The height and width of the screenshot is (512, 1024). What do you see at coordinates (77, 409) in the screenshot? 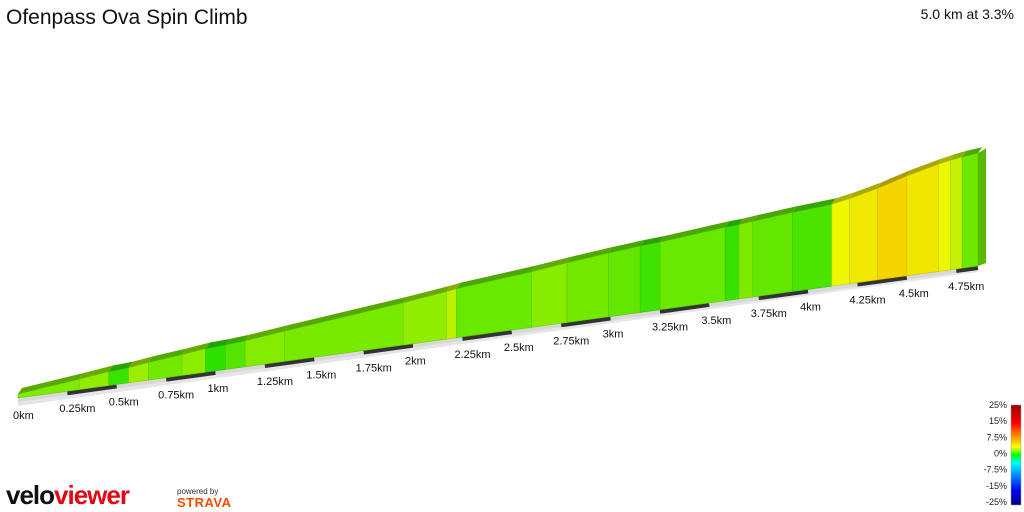
I see `distance-tick-label: 0.25km` at bounding box center [77, 409].